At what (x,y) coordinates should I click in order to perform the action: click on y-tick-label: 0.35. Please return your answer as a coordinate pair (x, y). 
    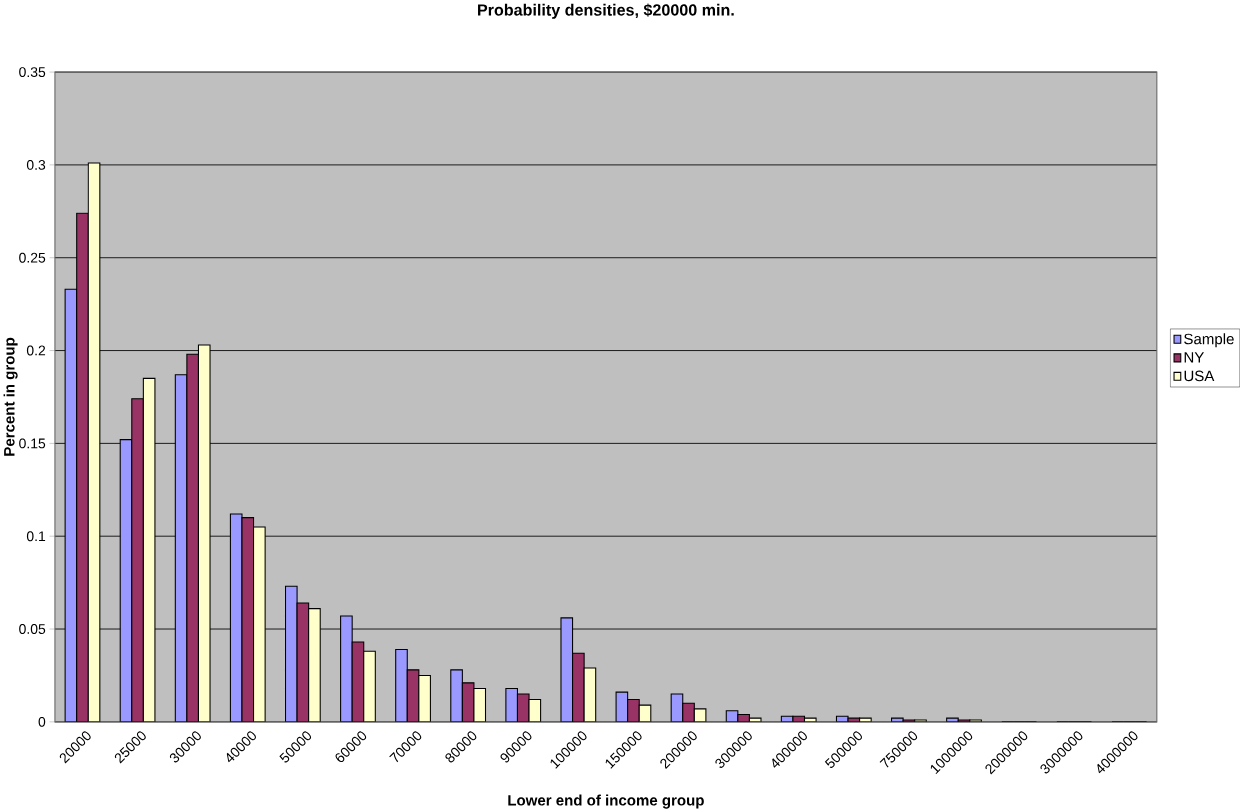
    Looking at the image, I should click on (32, 72).